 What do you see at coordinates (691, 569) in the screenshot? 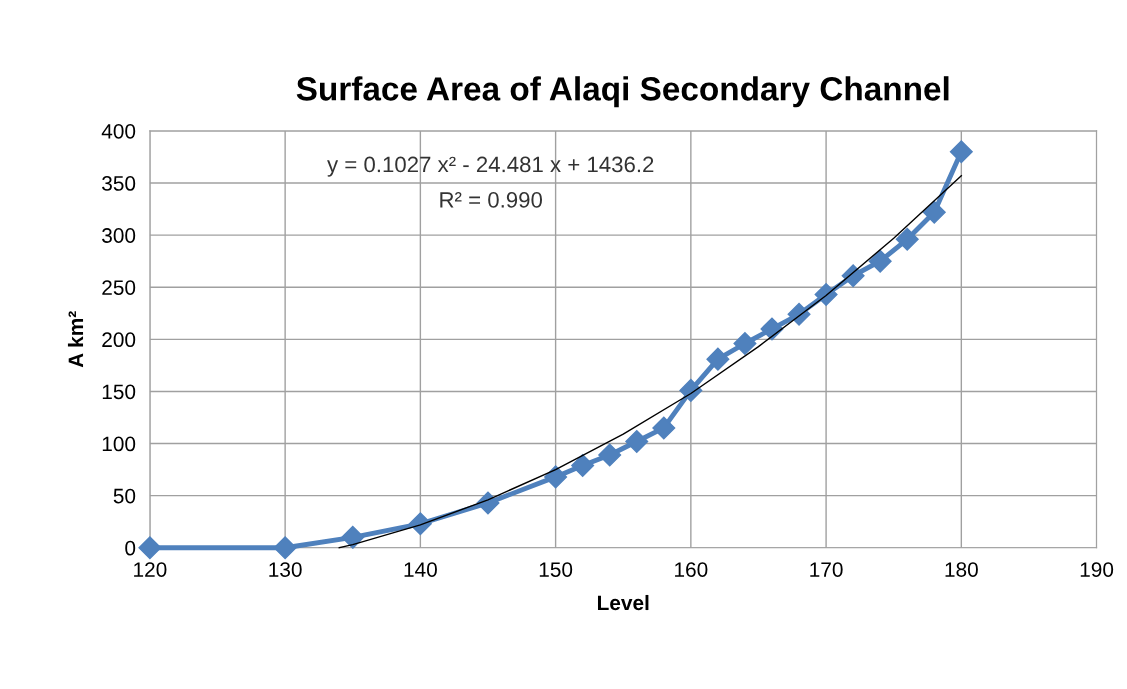
I see `x-tick-label: 160` at bounding box center [691, 569].